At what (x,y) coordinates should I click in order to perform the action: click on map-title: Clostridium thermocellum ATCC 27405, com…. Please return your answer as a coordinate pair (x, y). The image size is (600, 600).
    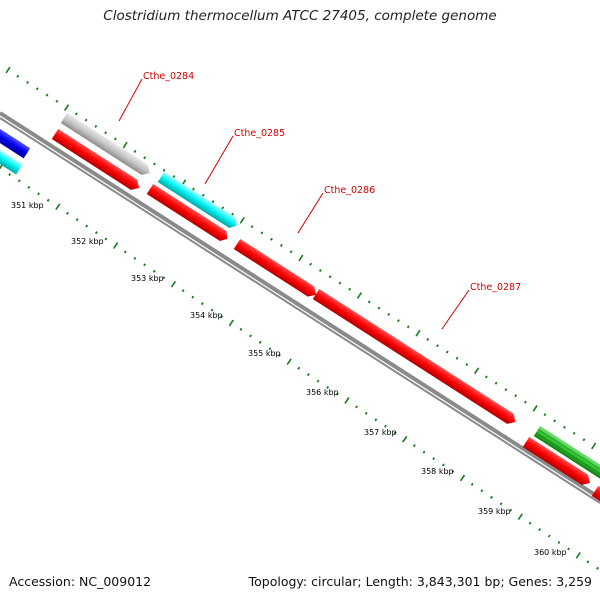
    Looking at the image, I should click on (300, 16).